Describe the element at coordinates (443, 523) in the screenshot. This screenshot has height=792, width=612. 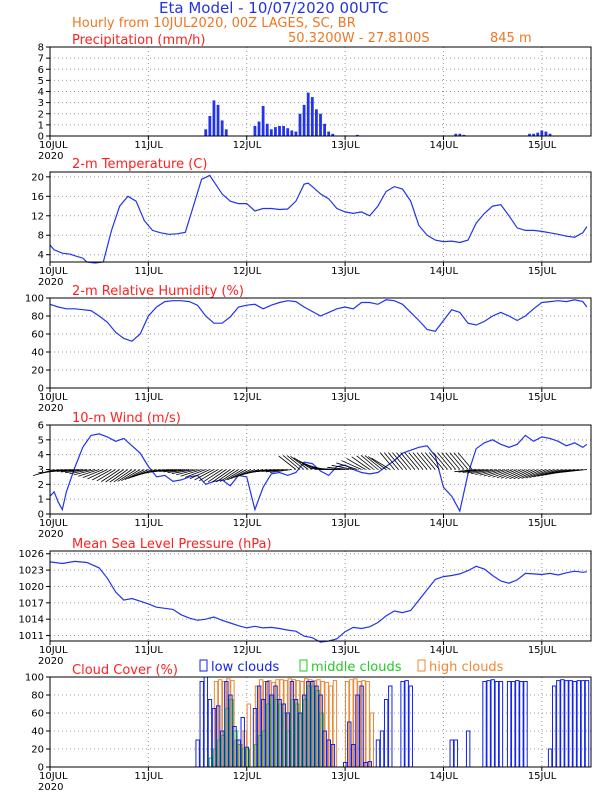
I see `wind-xtick-label: 14JUL` at that location.